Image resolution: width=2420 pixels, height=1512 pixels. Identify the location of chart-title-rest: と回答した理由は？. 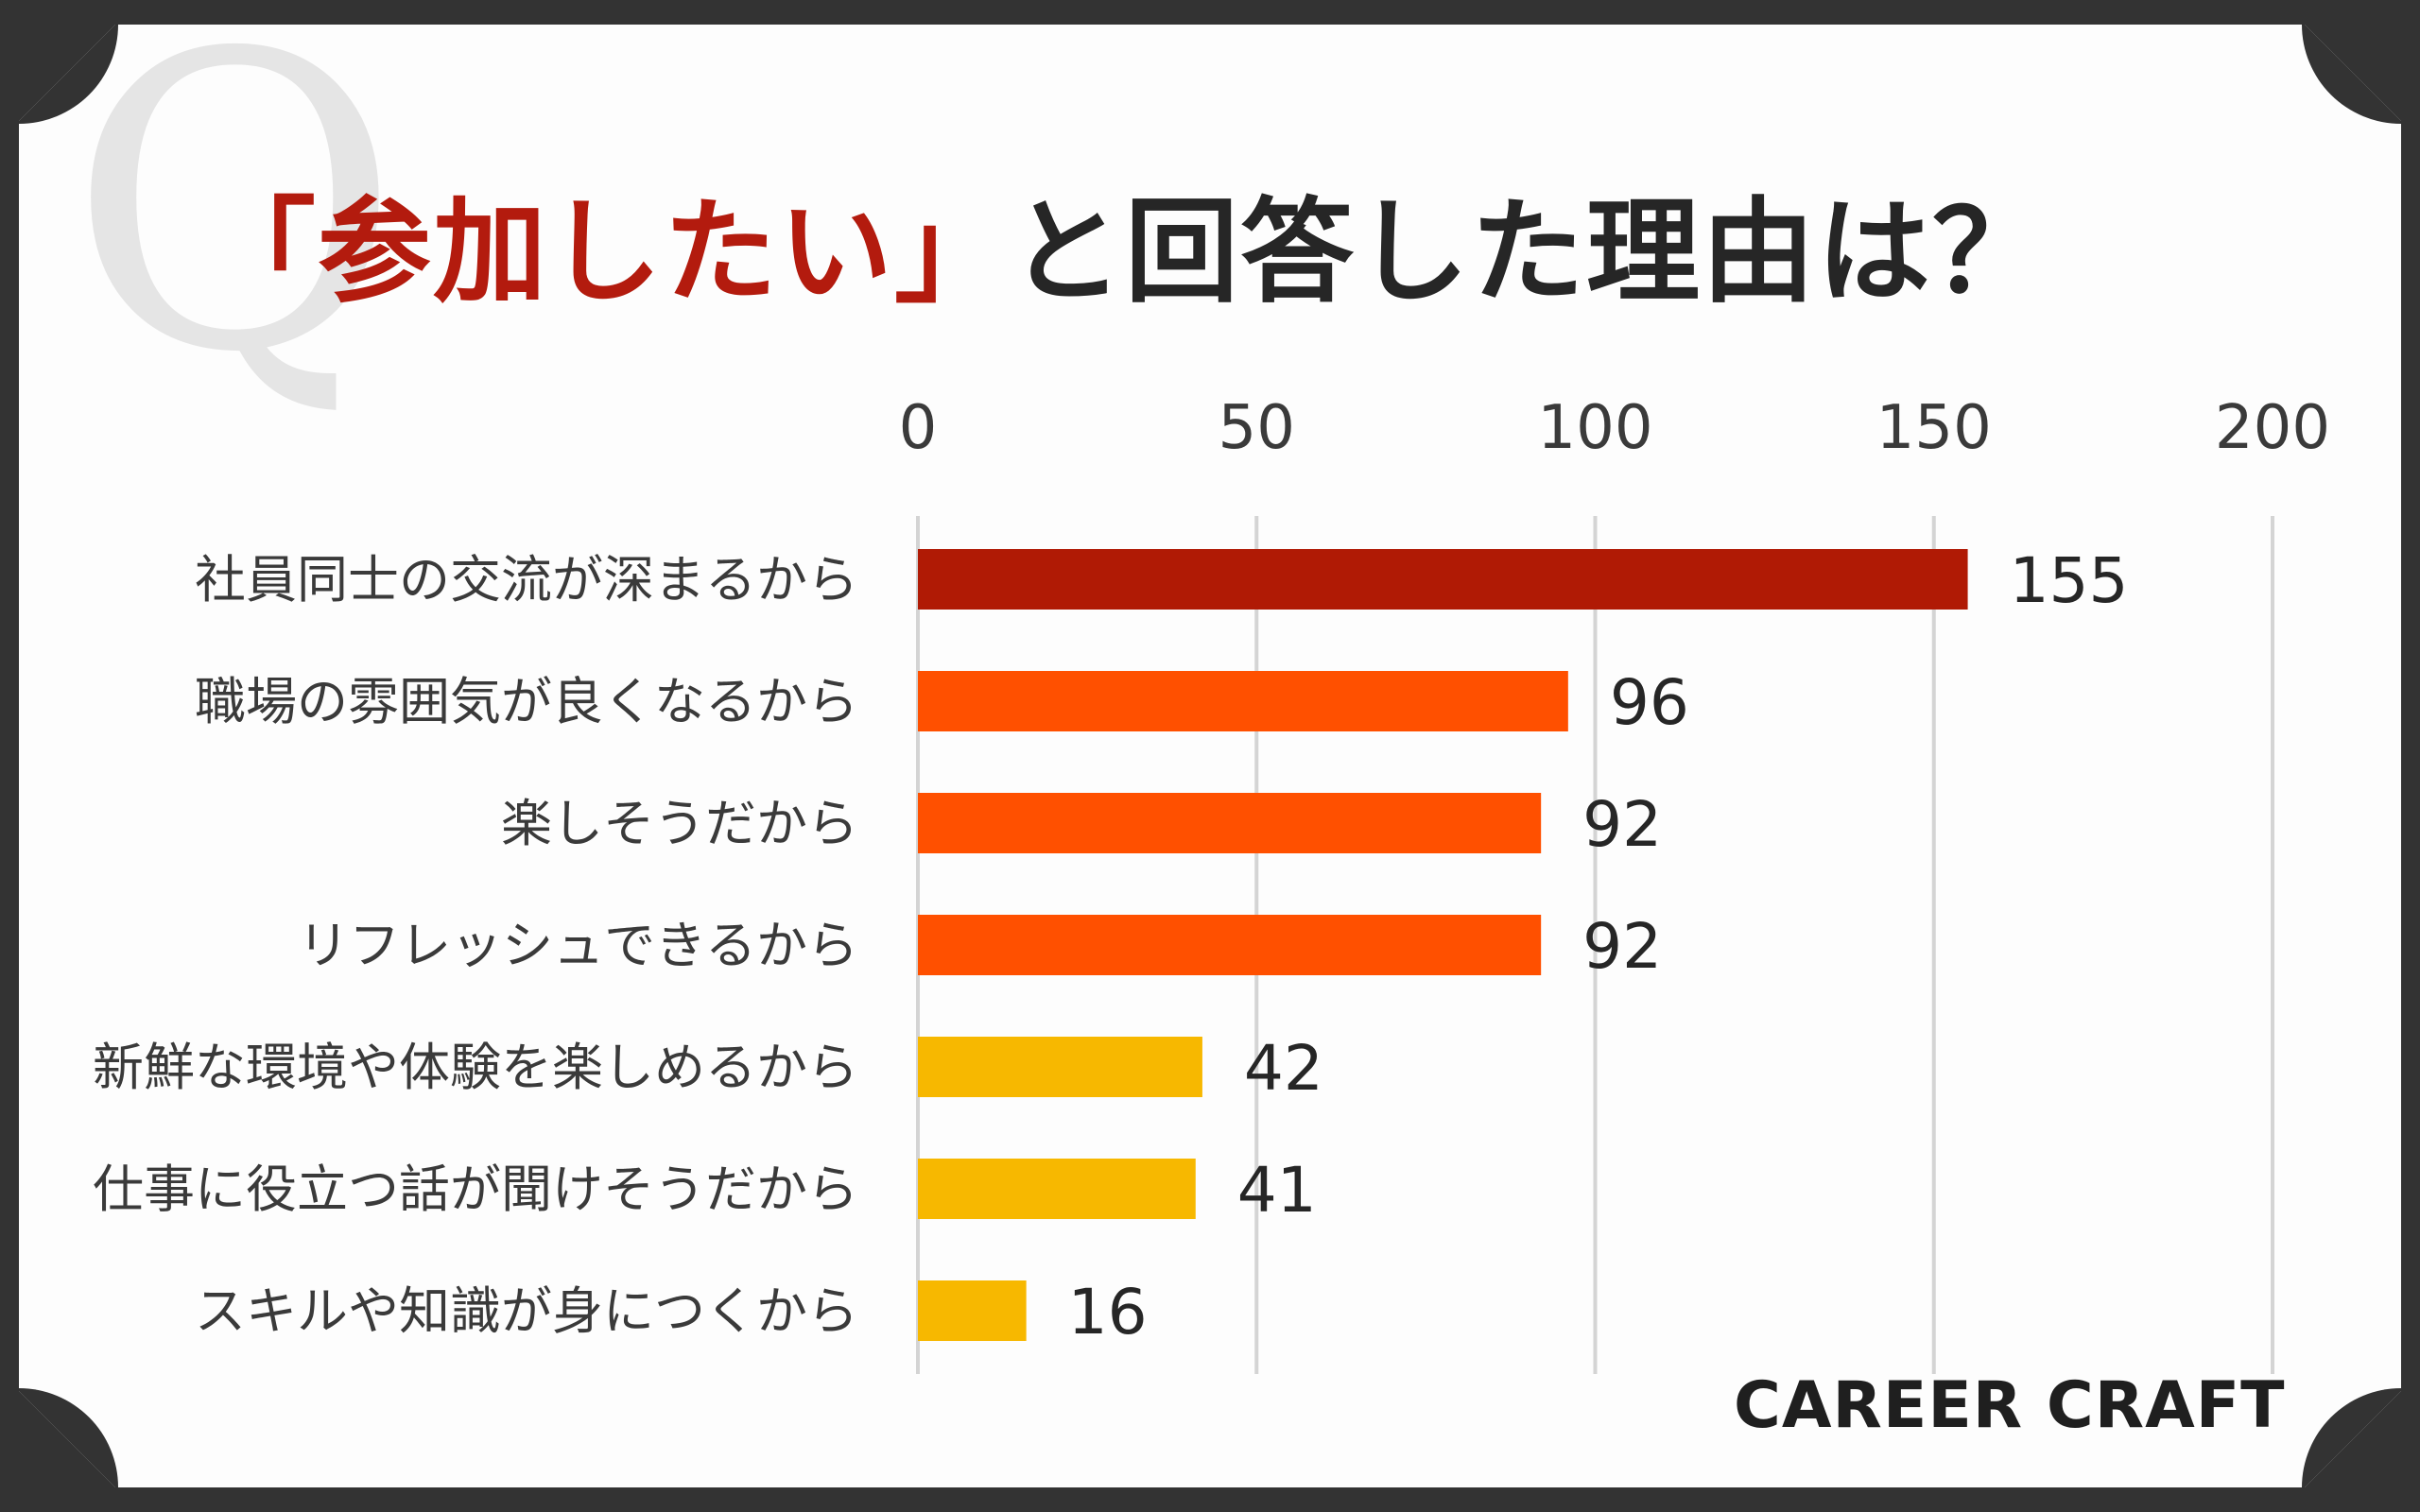
(1529, 252).